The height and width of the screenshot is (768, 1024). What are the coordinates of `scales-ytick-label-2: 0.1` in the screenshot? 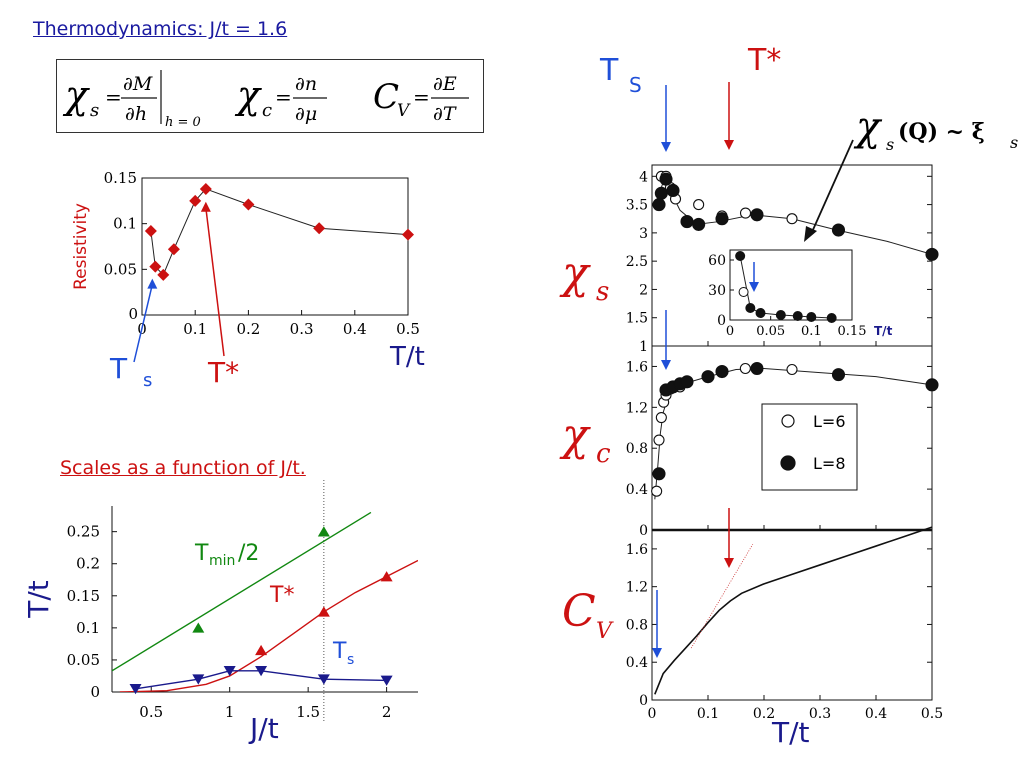 It's located at (88, 628).